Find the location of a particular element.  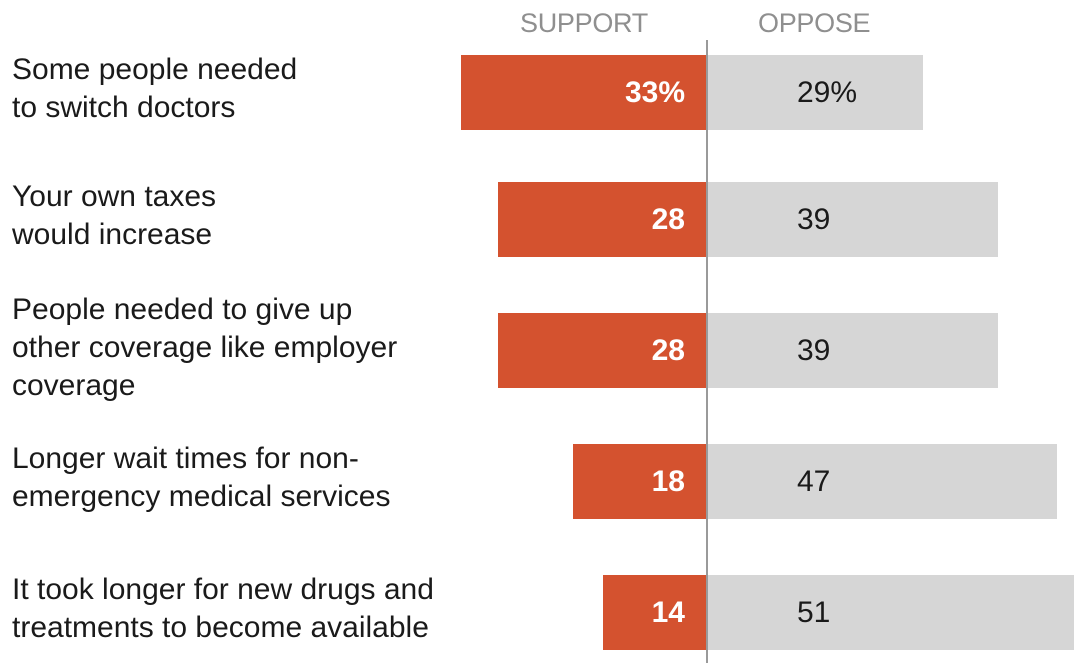

support-column-header: SUPPORT is located at coordinates (584, 23).